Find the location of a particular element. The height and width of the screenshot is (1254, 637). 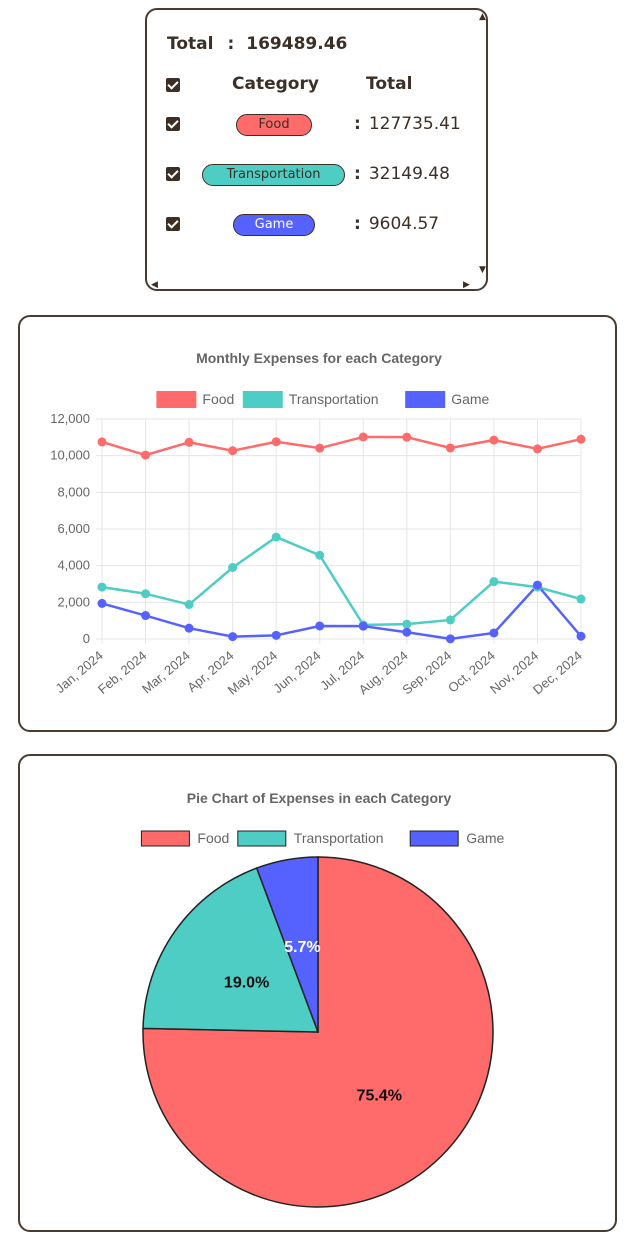

game-total: :9604.57 is located at coordinates (396, 224).